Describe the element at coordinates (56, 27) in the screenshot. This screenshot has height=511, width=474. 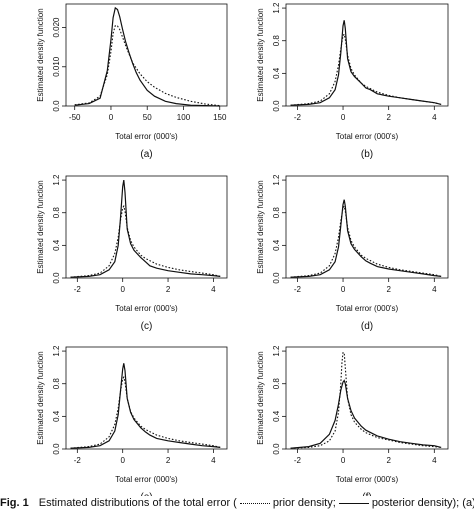
I see `y-tick-label: 0.020` at that location.